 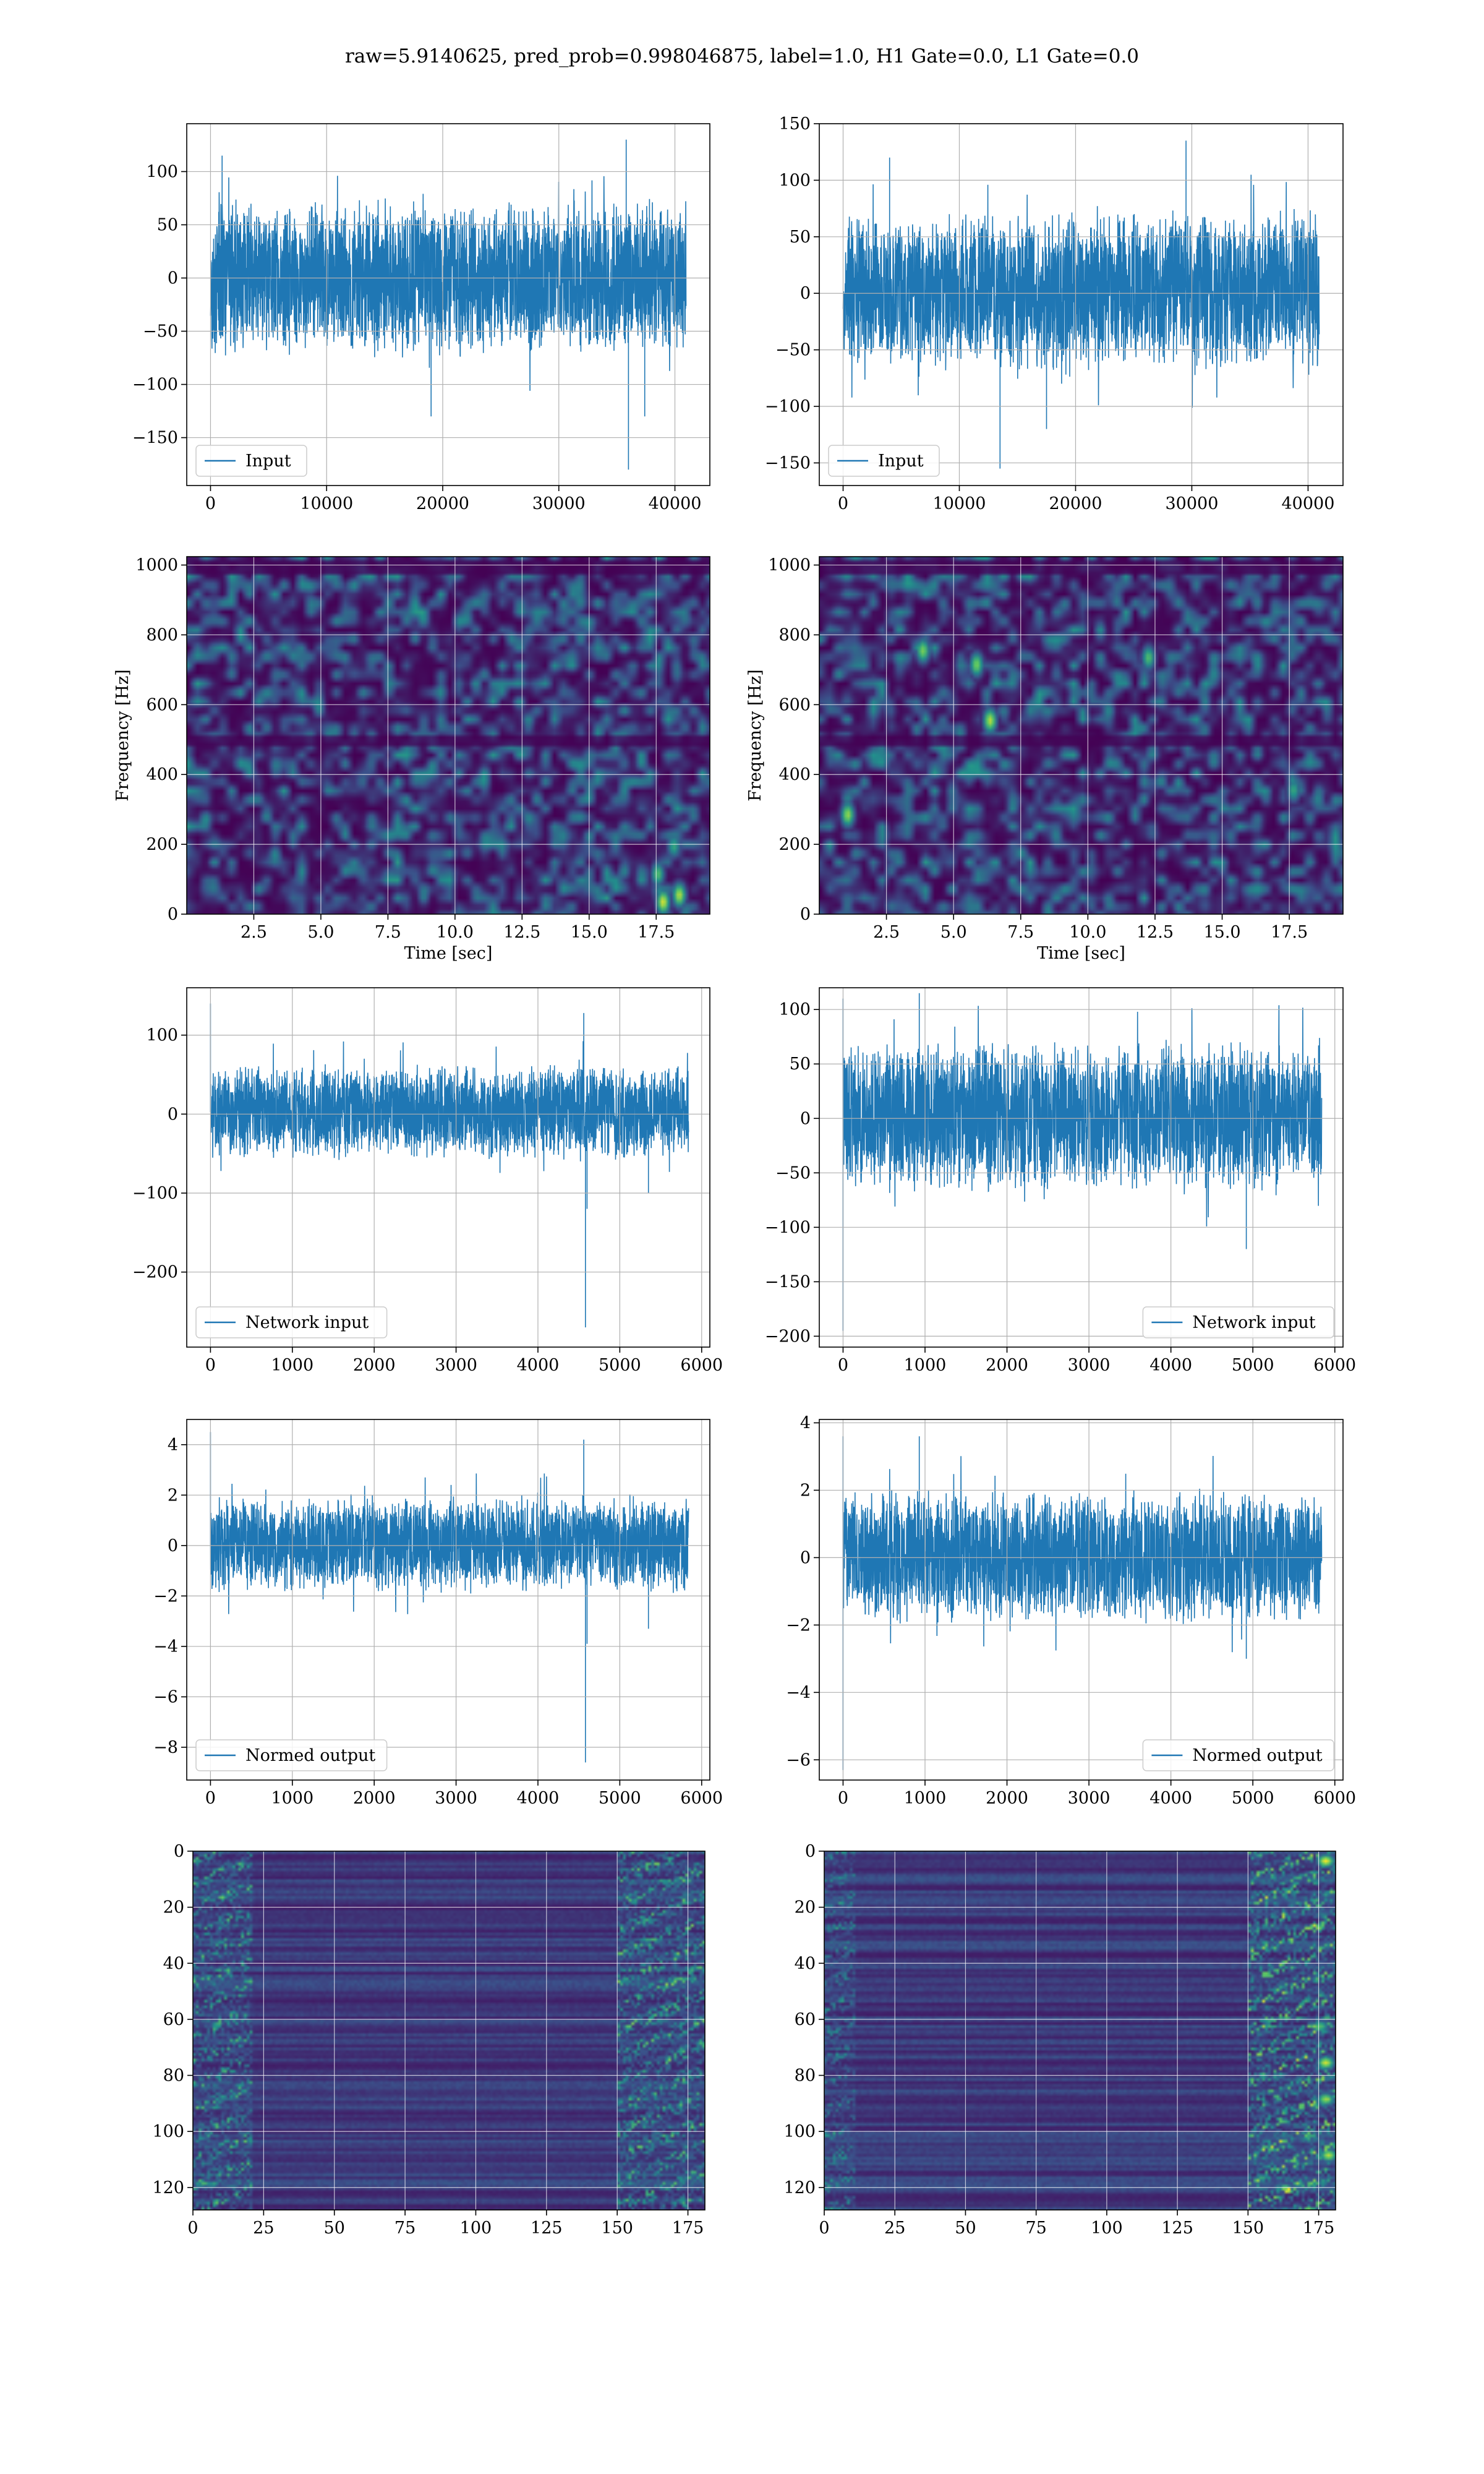 I want to click on y-tick-label: 80, so click(x=173, y=2076).